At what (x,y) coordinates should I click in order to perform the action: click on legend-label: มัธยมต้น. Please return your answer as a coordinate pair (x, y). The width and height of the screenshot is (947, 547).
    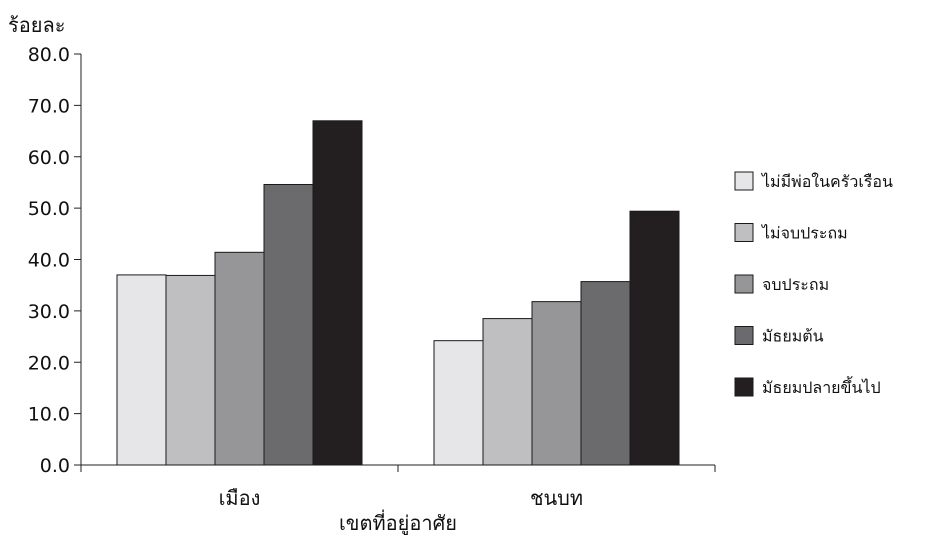
    Looking at the image, I should click on (793, 336).